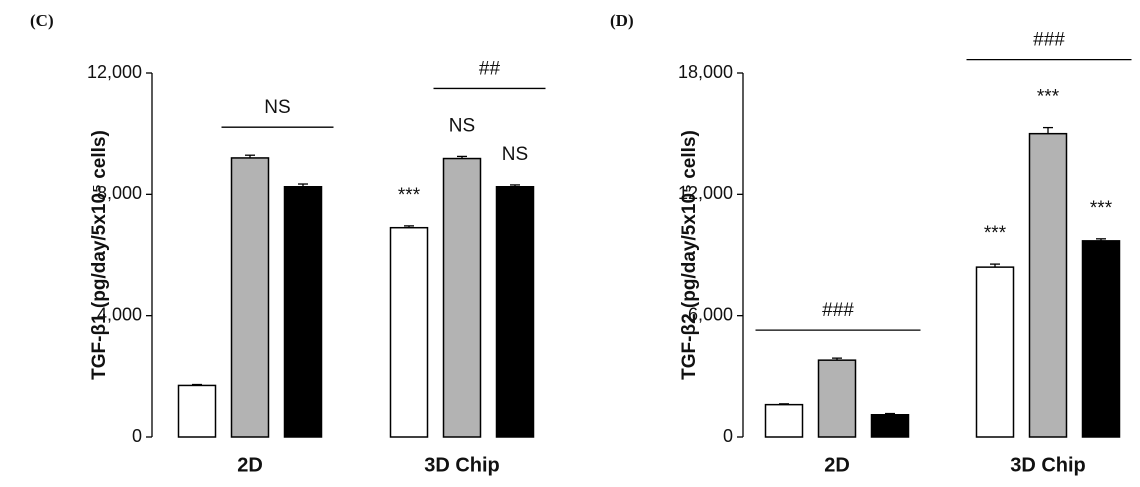  I want to click on y-tick-label: 18,000, so click(705, 72).